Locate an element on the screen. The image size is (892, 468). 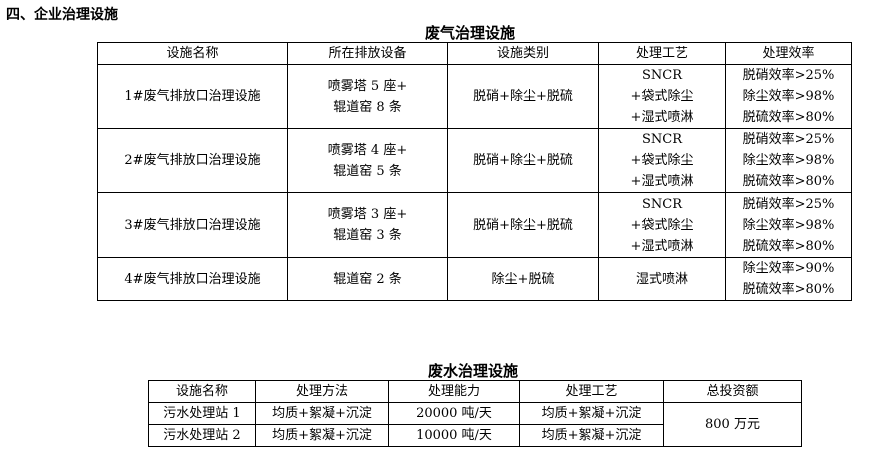
table-row: 污水处理站 2 均质+絮凝+沉淀 10000 吨/天 均质+絮凝+沉淀 is located at coordinates (475, 435).